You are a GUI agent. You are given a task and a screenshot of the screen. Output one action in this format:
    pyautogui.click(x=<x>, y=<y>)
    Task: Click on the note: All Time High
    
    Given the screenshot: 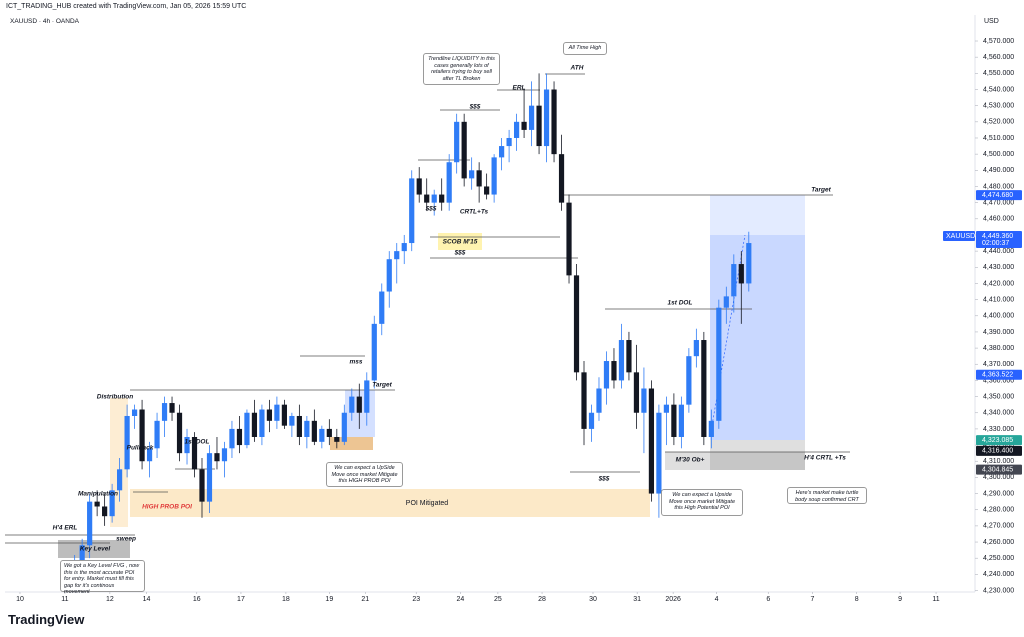 What is the action you would take?
    pyautogui.click(x=585, y=48)
    